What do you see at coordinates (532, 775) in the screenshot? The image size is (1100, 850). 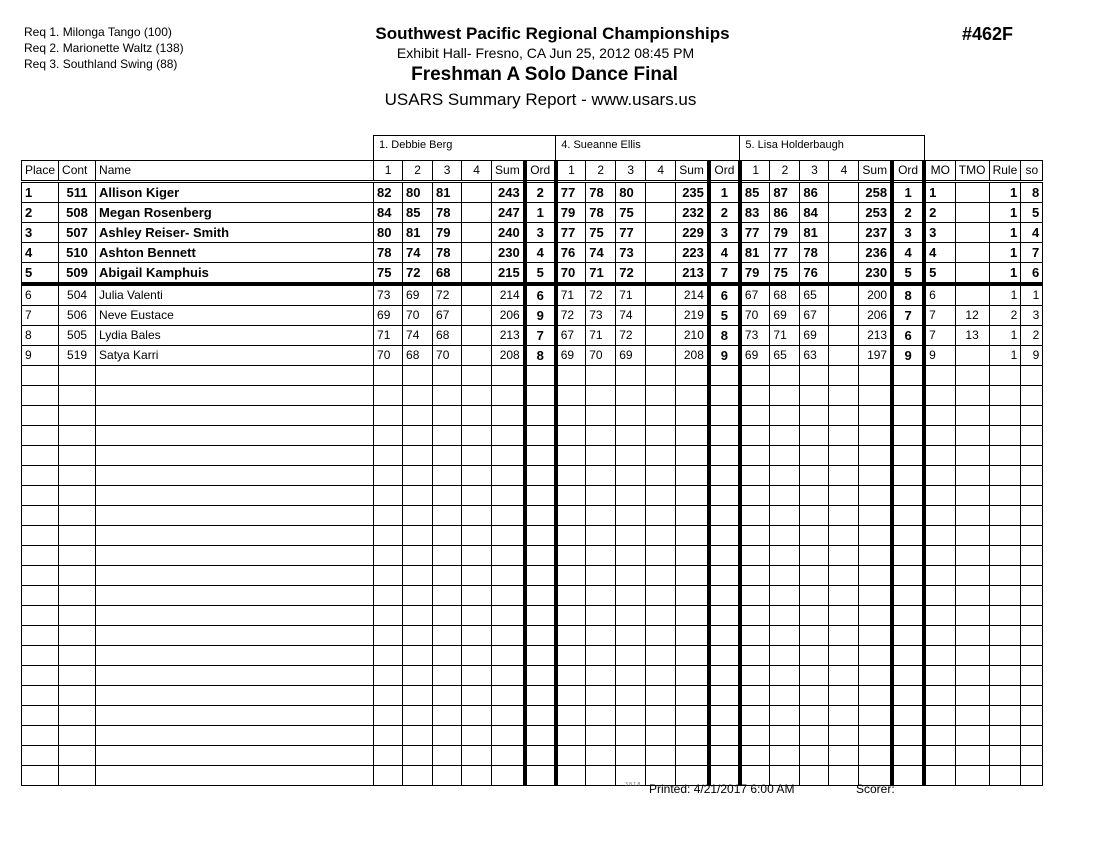 I see `empty-row` at bounding box center [532, 775].